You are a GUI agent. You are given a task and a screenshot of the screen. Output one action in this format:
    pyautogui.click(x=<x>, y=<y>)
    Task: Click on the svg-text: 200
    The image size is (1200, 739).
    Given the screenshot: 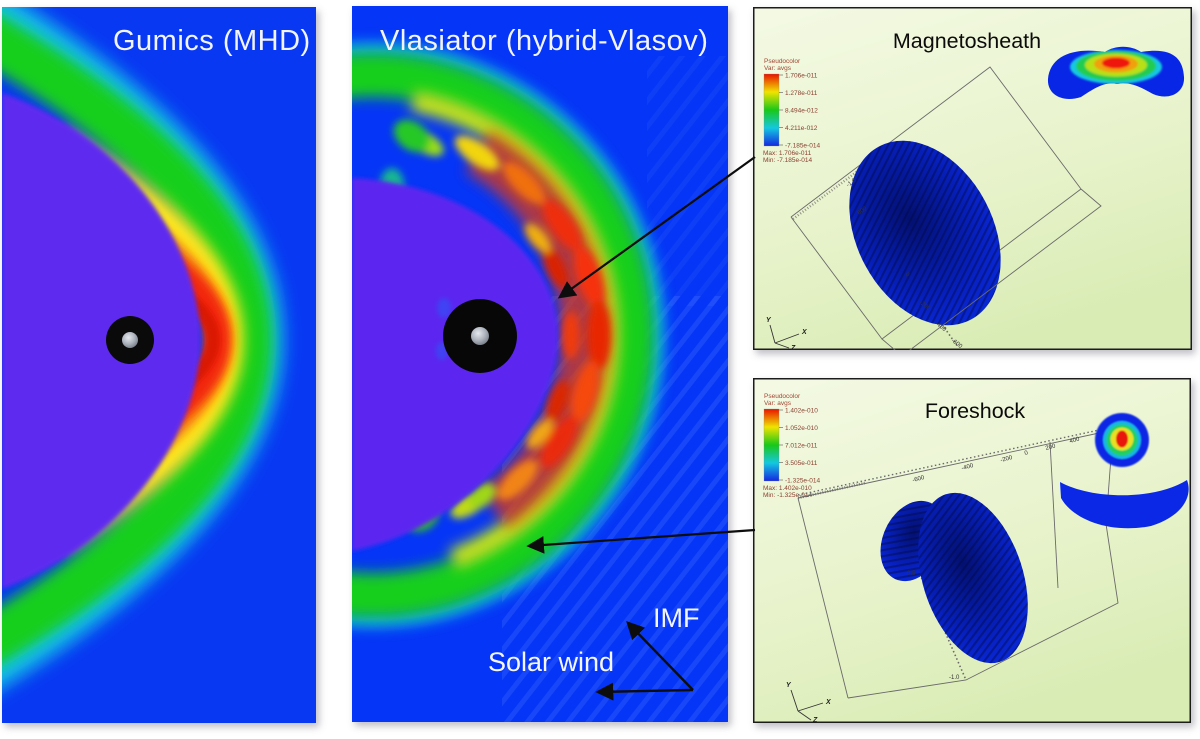 What is the action you would take?
    pyautogui.click(x=1051, y=447)
    